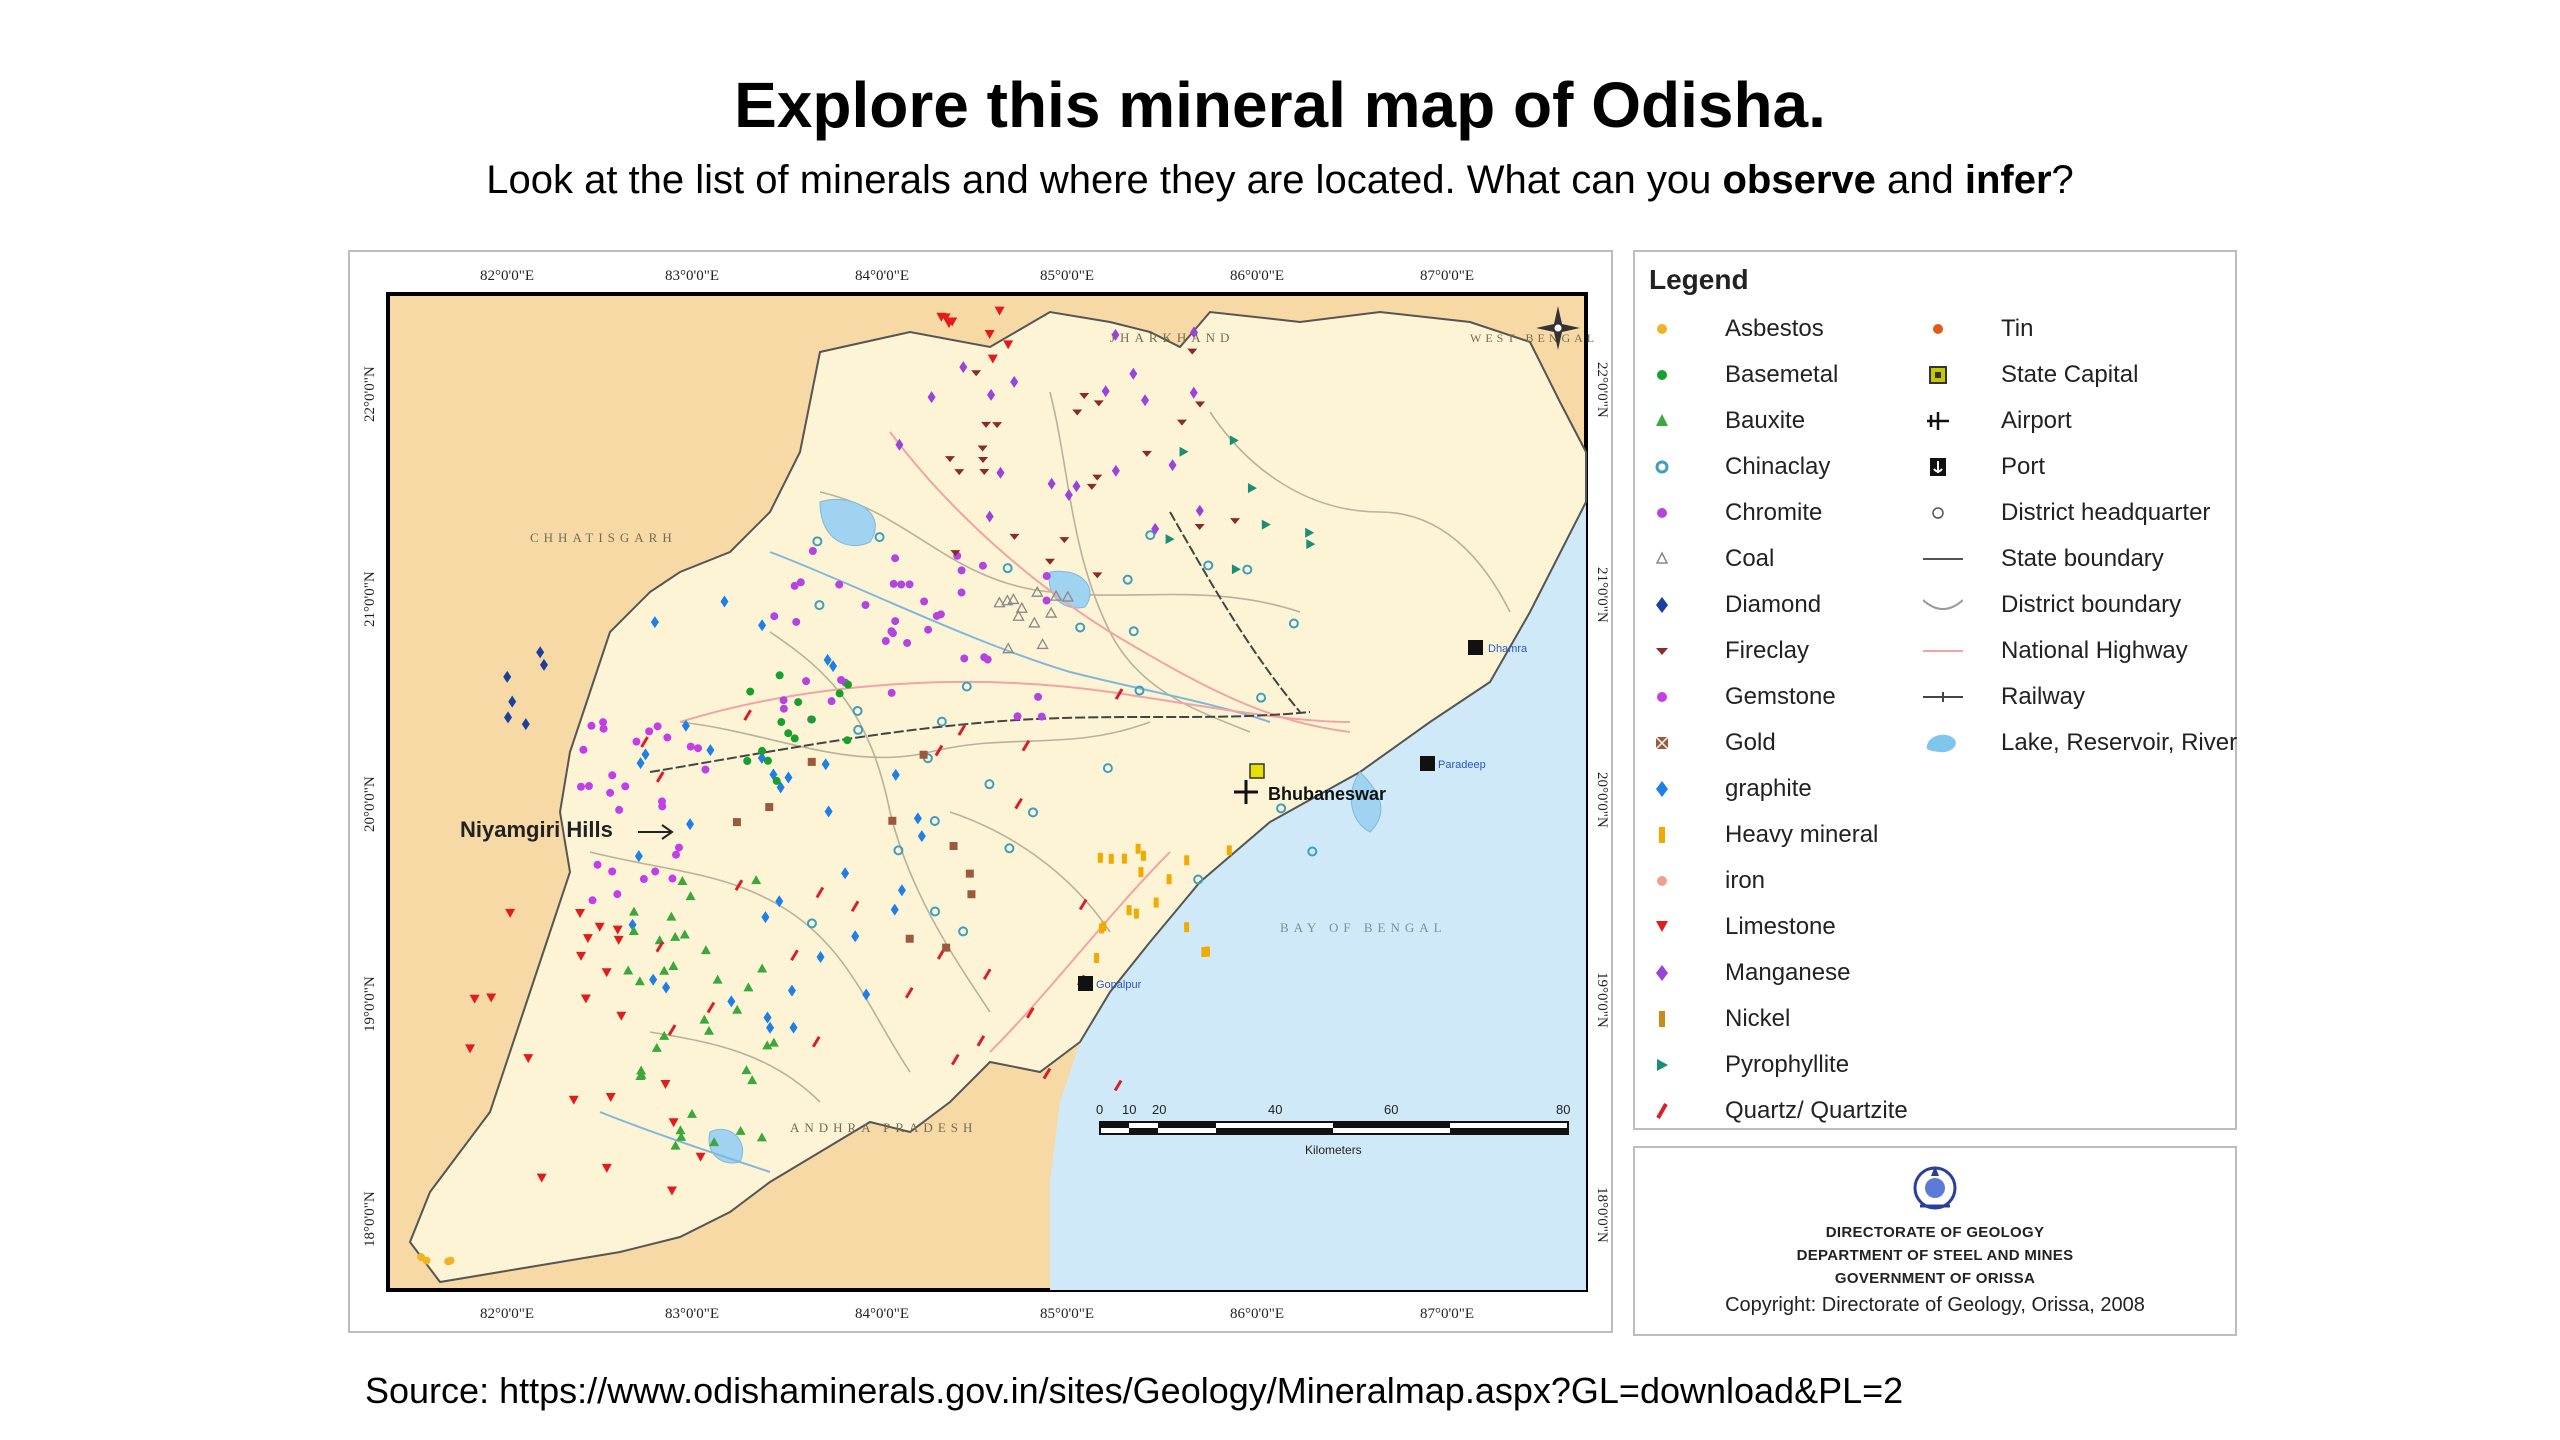 The height and width of the screenshot is (1440, 2560). Describe the element at coordinates (1943, 329) in the screenshot. I see `tin-icon` at that location.